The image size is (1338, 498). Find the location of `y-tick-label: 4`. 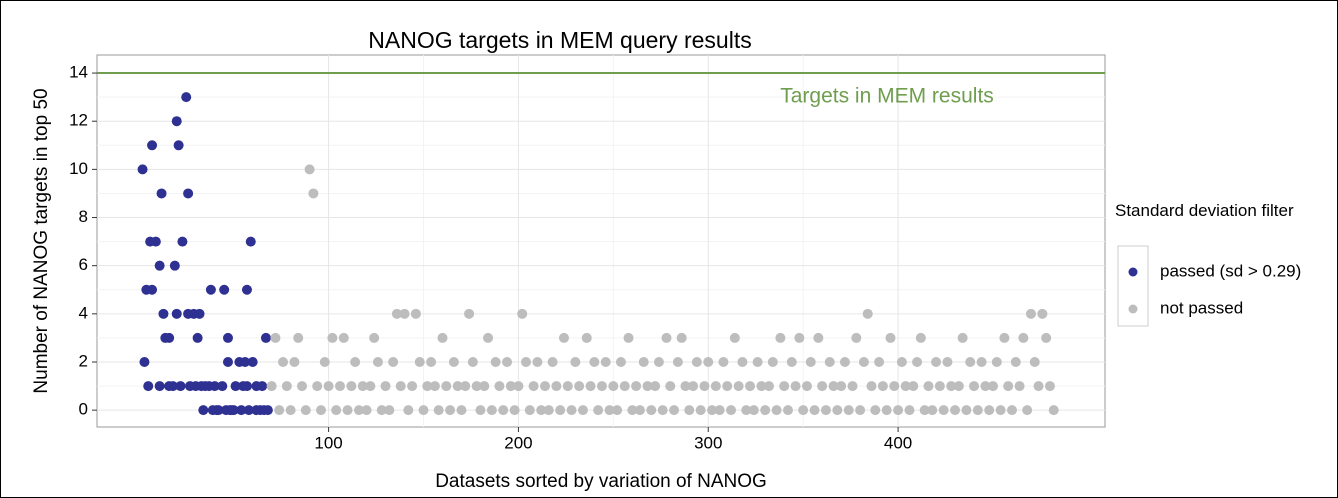

y-tick-label: 4 is located at coordinates (83, 312).